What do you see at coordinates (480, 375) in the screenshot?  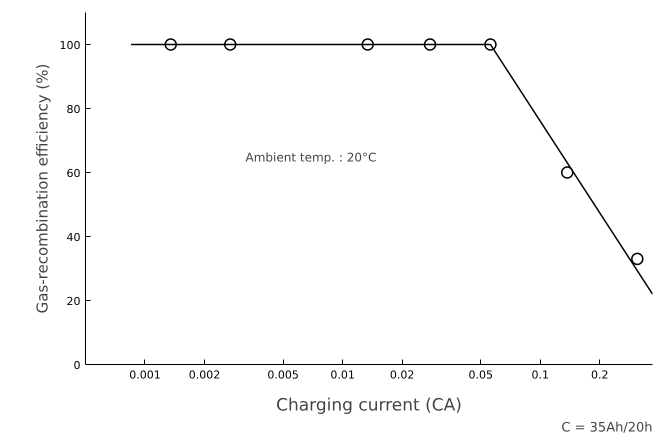 I see `x-tick-label: 0.05` at bounding box center [480, 375].